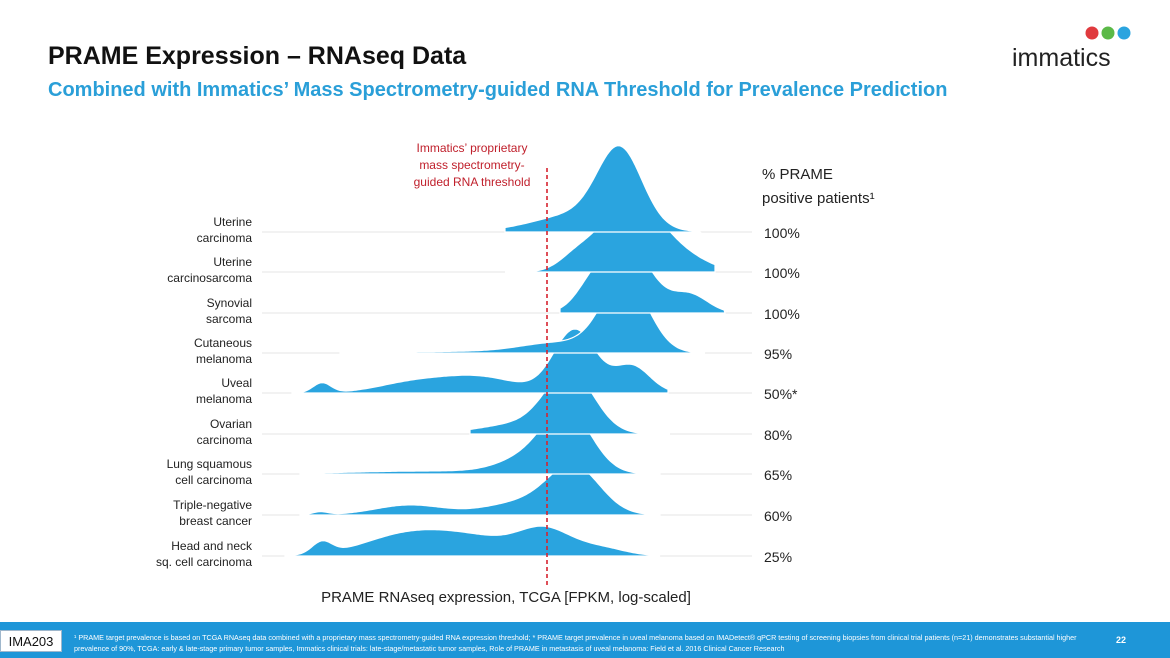 The width and height of the screenshot is (1170, 658). I want to click on prevalence-value: 65%, so click(778, 475).